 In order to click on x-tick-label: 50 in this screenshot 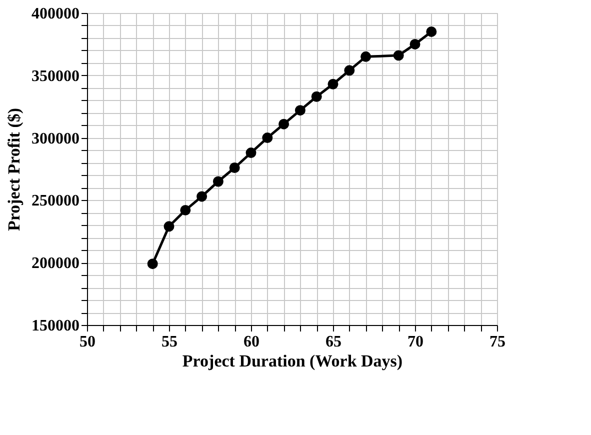, I will do `click(88, 342)`.